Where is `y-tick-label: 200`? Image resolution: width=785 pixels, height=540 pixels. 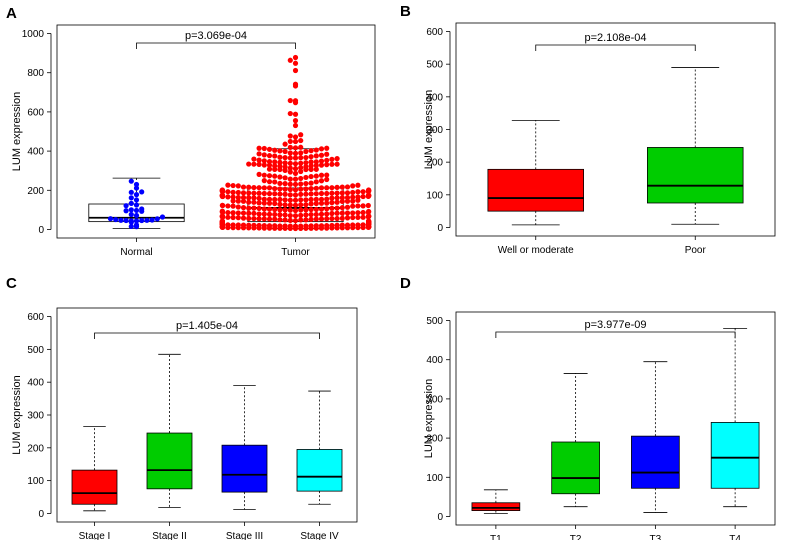
y-tick-label: 200 is located at coordinates (434, 439).